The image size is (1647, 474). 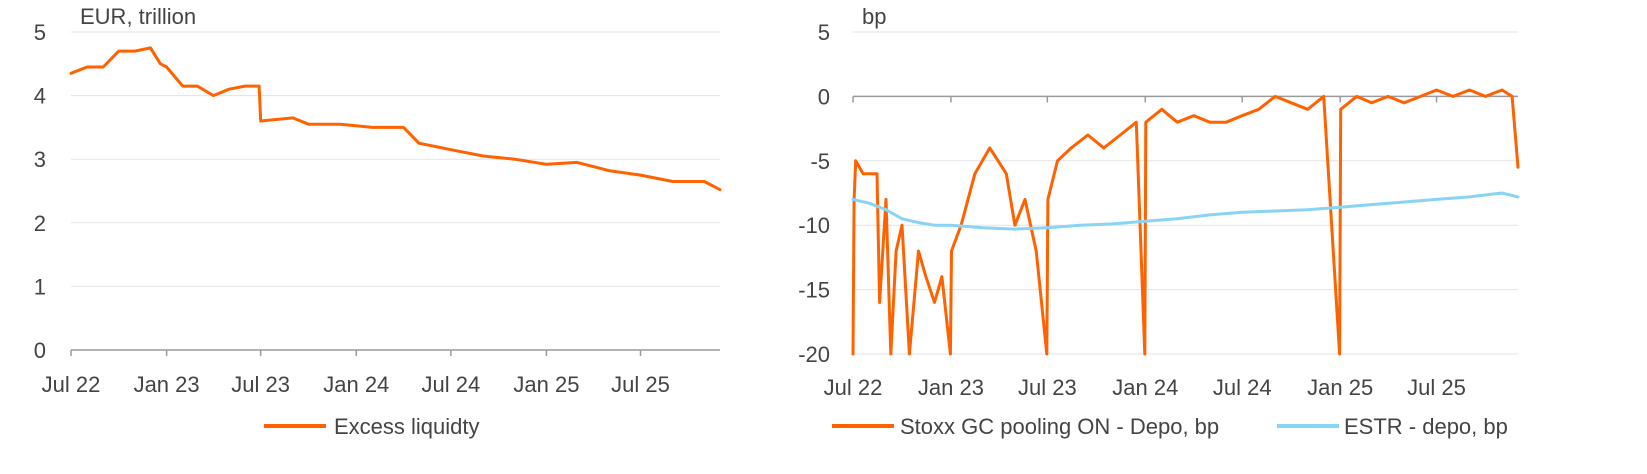 What do you see at coordinates (814, 354) in the screenshot?
I see `y-tick-label: -20` at bounding box center [814, 354].